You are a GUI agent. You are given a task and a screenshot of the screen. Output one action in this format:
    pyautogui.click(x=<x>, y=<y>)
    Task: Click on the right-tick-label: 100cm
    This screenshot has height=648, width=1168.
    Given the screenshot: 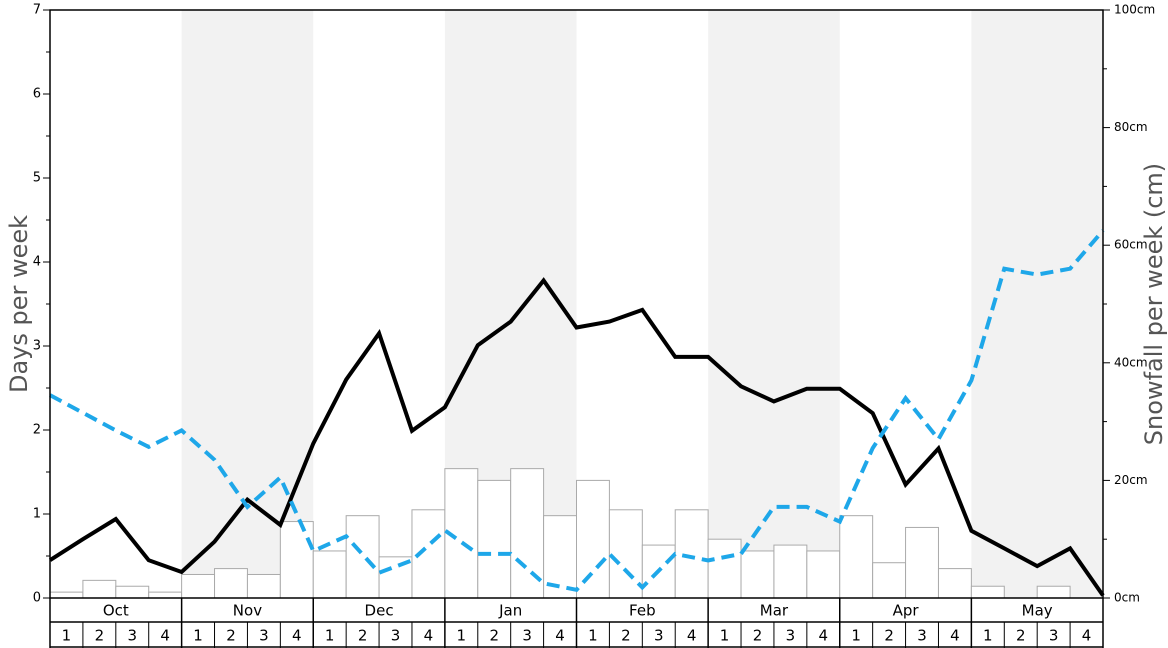 What is the action you would take?
    pyautogui.click(x=1134, y=10)
    